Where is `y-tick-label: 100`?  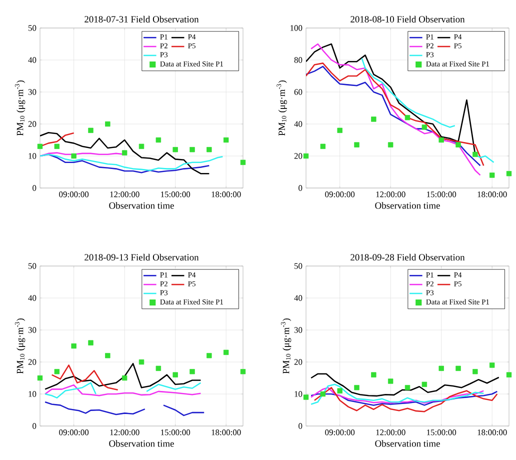 y-tick-label: 100 is located at coordinates (296, 28).